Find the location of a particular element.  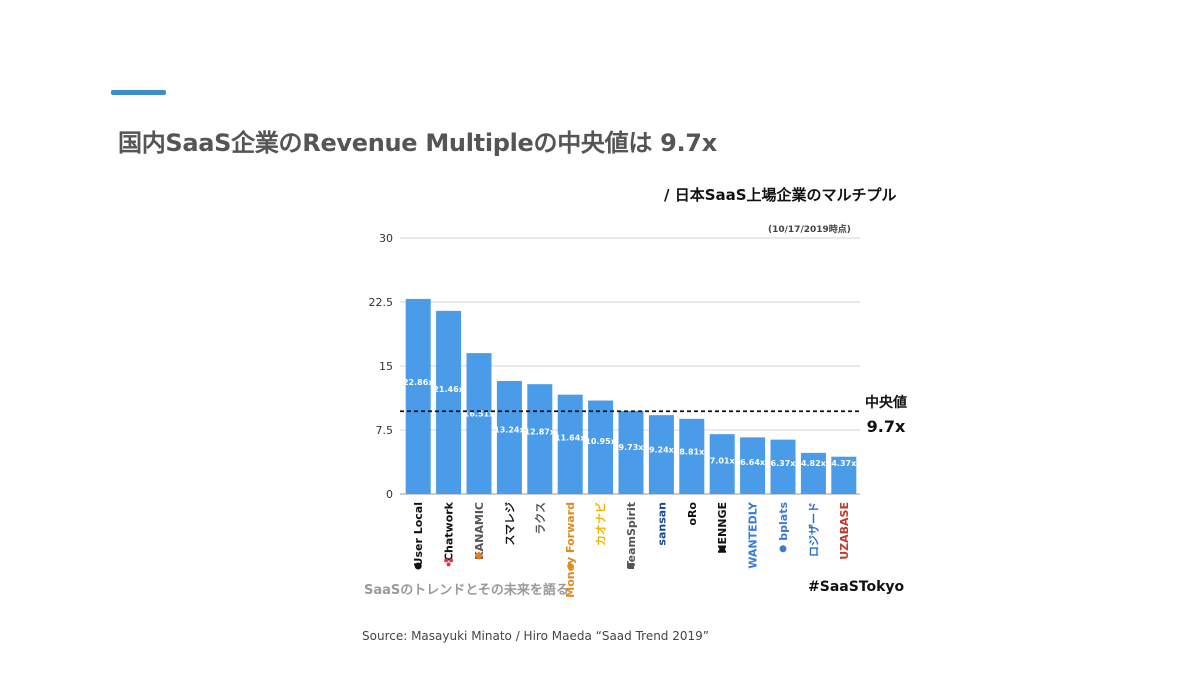

company-logo-label: sansan is located at coordinates (661, 524).